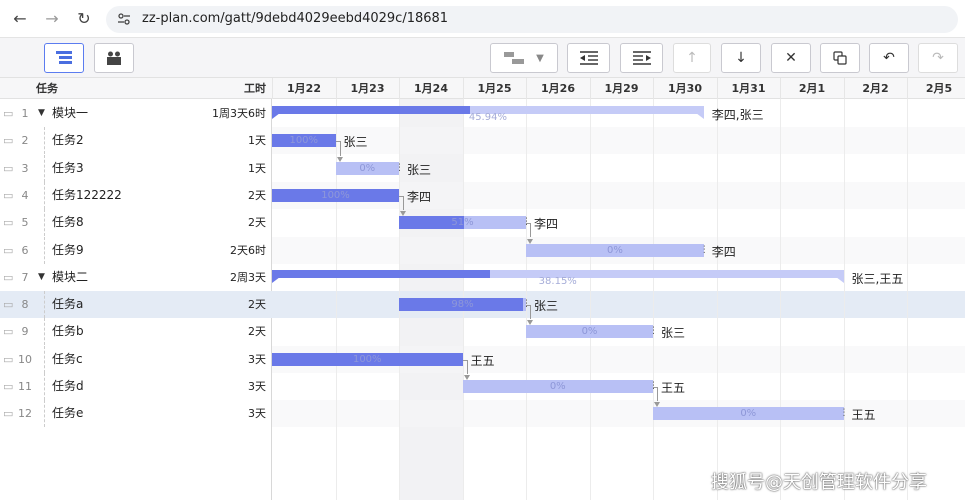 This screenshot has height=500, width=965. Describe the element at coordinates (64, 58) in the screenshot. I see `list-view-button` at that location.